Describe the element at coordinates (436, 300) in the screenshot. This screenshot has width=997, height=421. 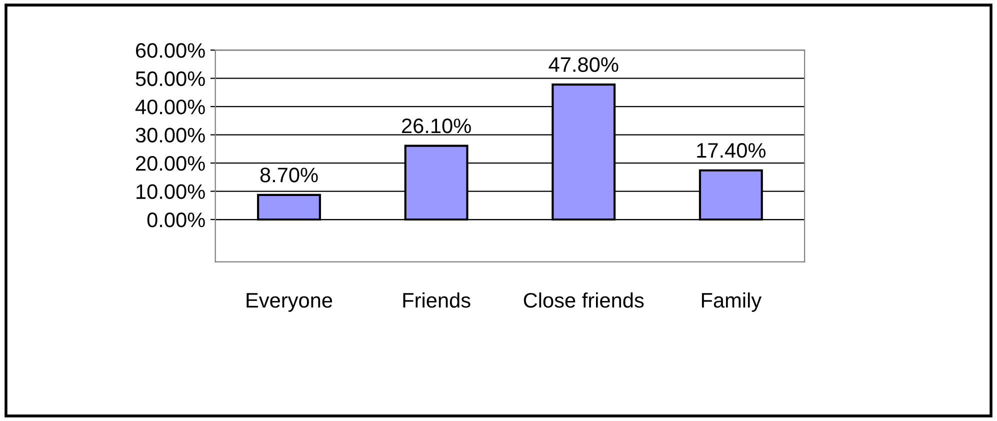
I see `x-tick-label: Friends` at that location.